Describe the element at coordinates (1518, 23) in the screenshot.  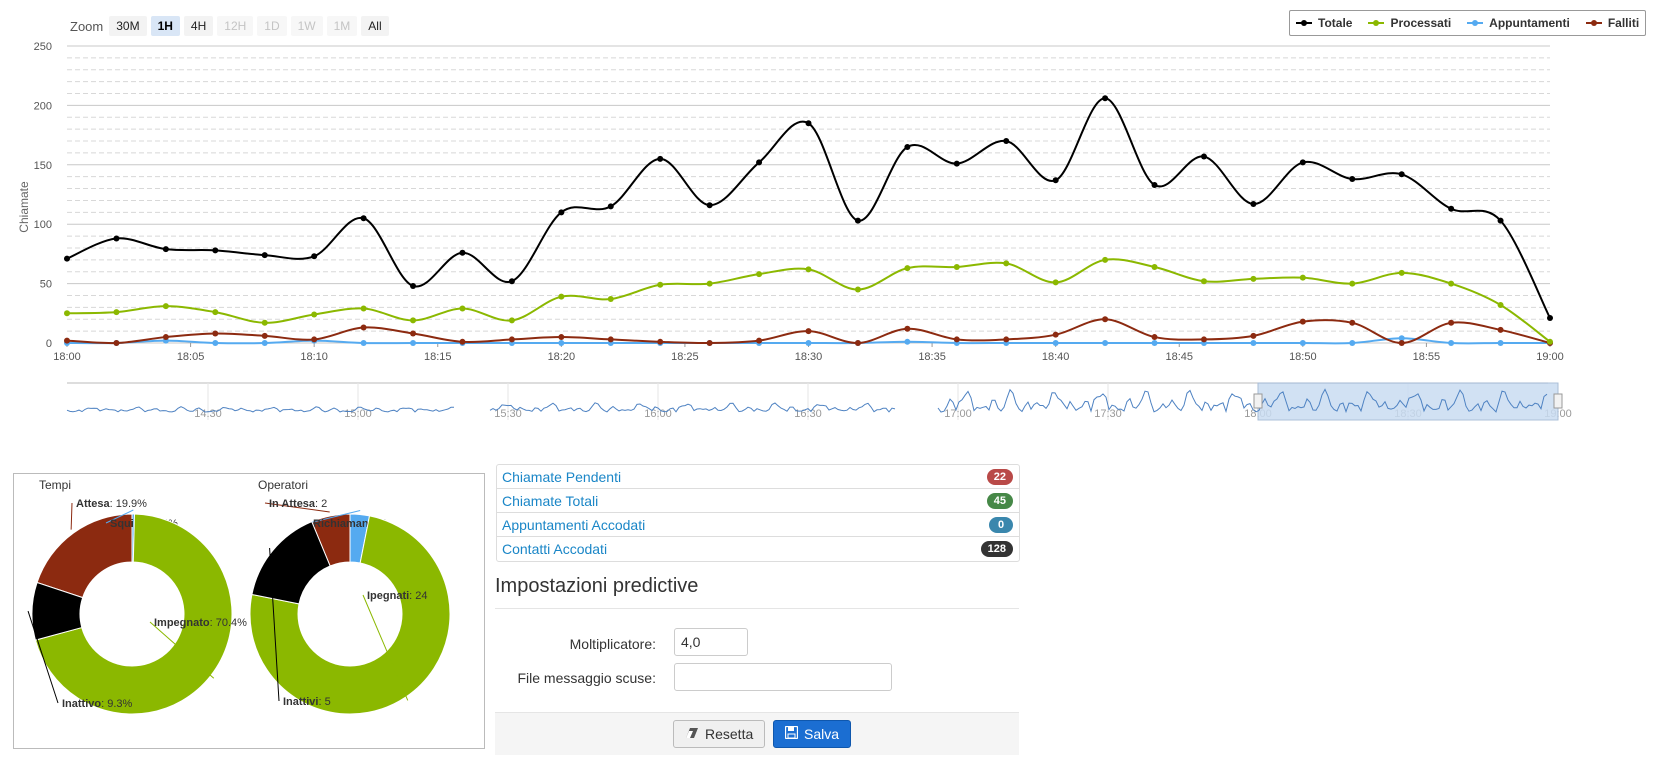
I see `legend-item-appuntamenti: Appuntamenti` at that location.